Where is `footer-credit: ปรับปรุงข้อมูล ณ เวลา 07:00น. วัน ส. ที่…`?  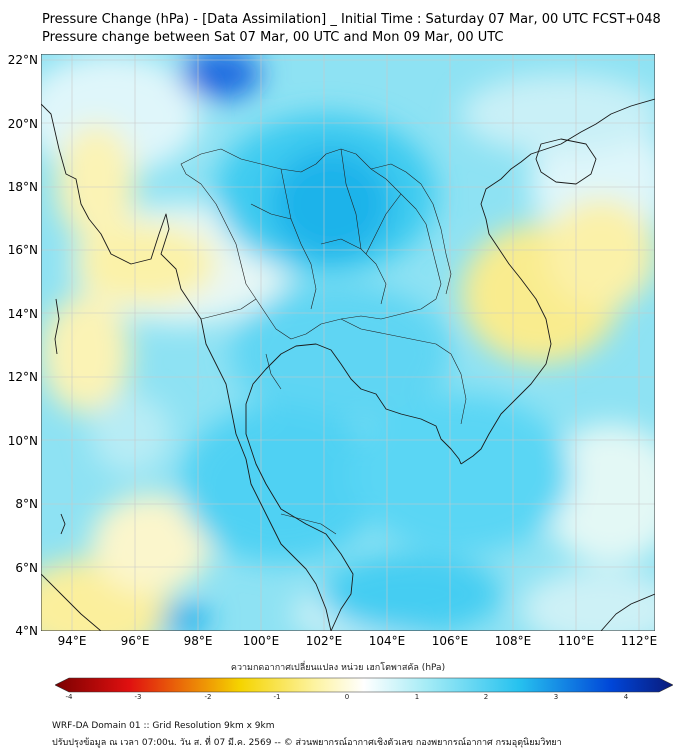
footer-credit: ปรับปรุงข้อมูล ณ เวลา 07:00น. วัน ส. ที่… is located at coordinates (307, 743).